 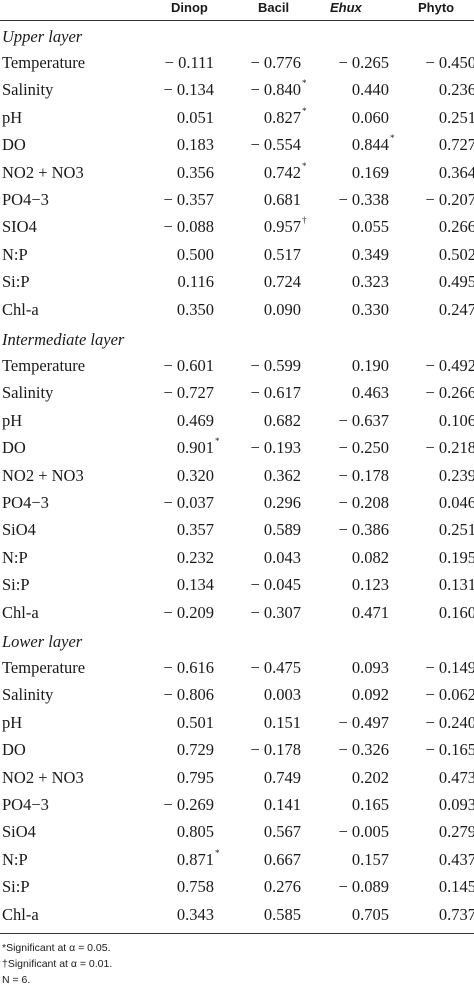 I want to click on cell-number: 0.134, so click(x=195, y=585).